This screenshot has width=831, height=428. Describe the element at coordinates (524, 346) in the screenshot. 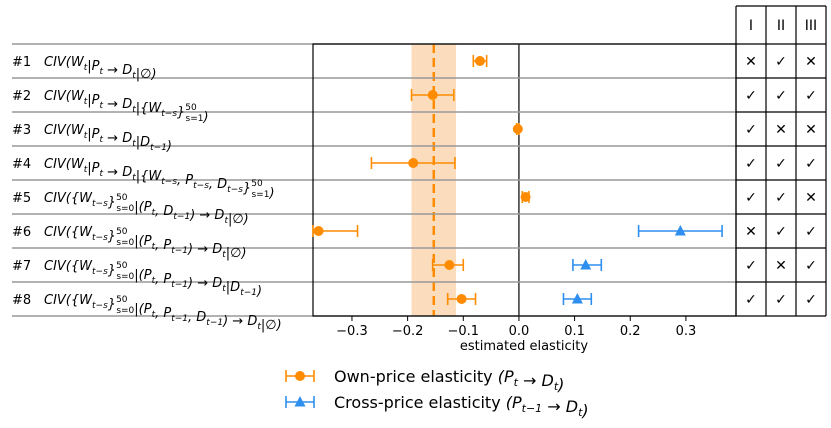

I see `x-axis-label: estimated elasticity` at that location.